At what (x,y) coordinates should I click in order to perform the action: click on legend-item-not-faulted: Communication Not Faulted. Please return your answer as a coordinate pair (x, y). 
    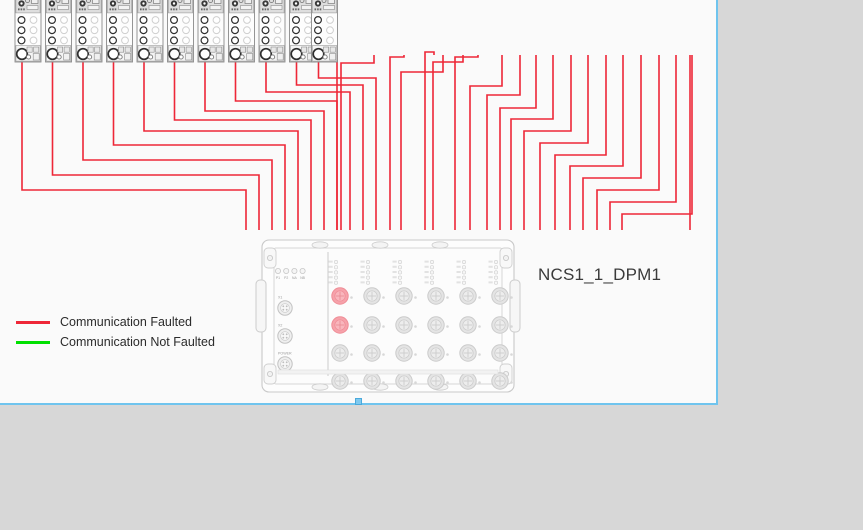
    Looking at the image, I should click on (115, 342).